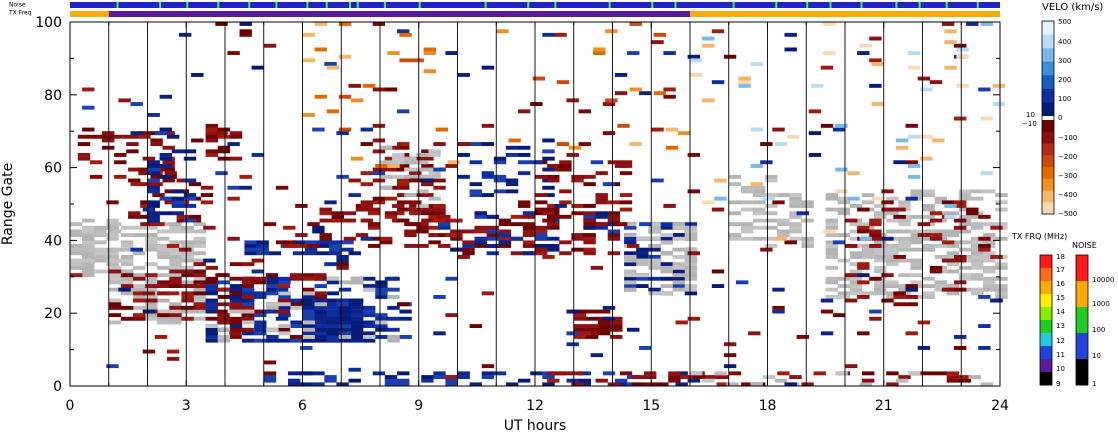 The width and height of the screenshot is (1118, 439). What do you see at coordinates (1067, 157) in the screenshot?
I see `velocity-tick: −200` at bounding box center [1067, 157].